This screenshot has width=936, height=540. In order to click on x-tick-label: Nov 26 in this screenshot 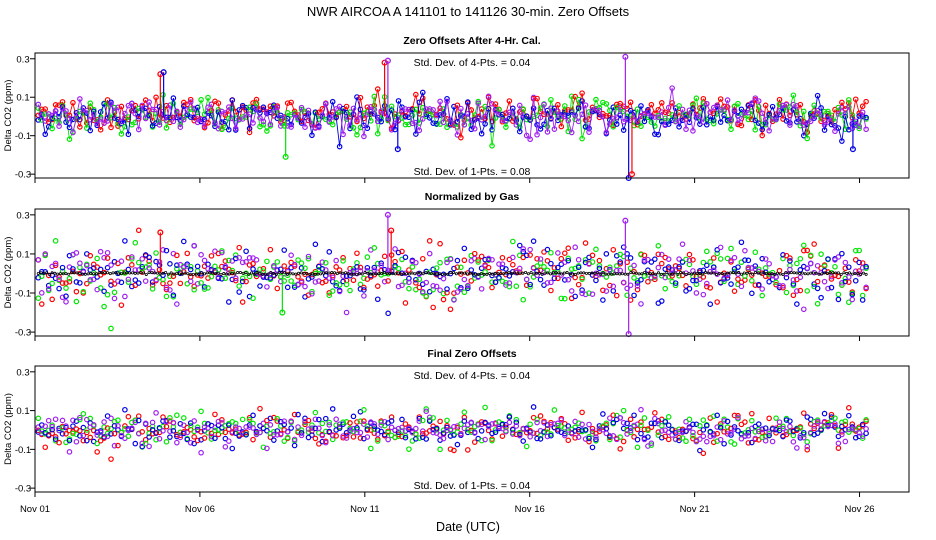, I will do `click(859, 509)`.